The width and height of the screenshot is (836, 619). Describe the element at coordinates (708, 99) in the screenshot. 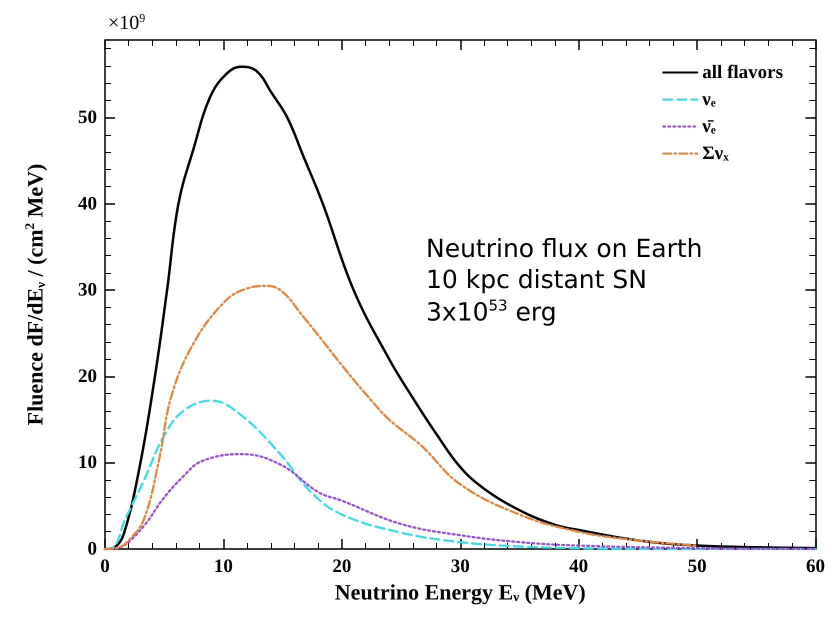

I see `legend-label: νe` at that location.